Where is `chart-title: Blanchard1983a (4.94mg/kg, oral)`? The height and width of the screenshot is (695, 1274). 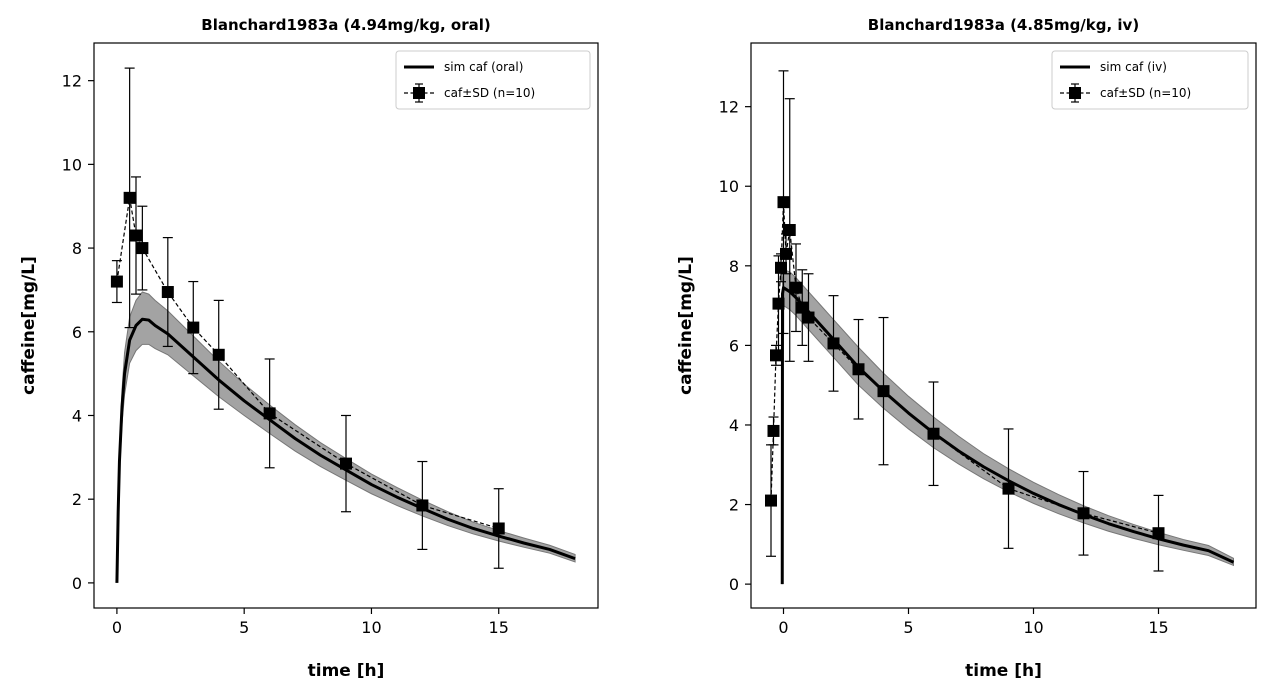
chart-title: Blanchard1983a (4.94mg/kg, oral) is located at coordinates (345, 25).